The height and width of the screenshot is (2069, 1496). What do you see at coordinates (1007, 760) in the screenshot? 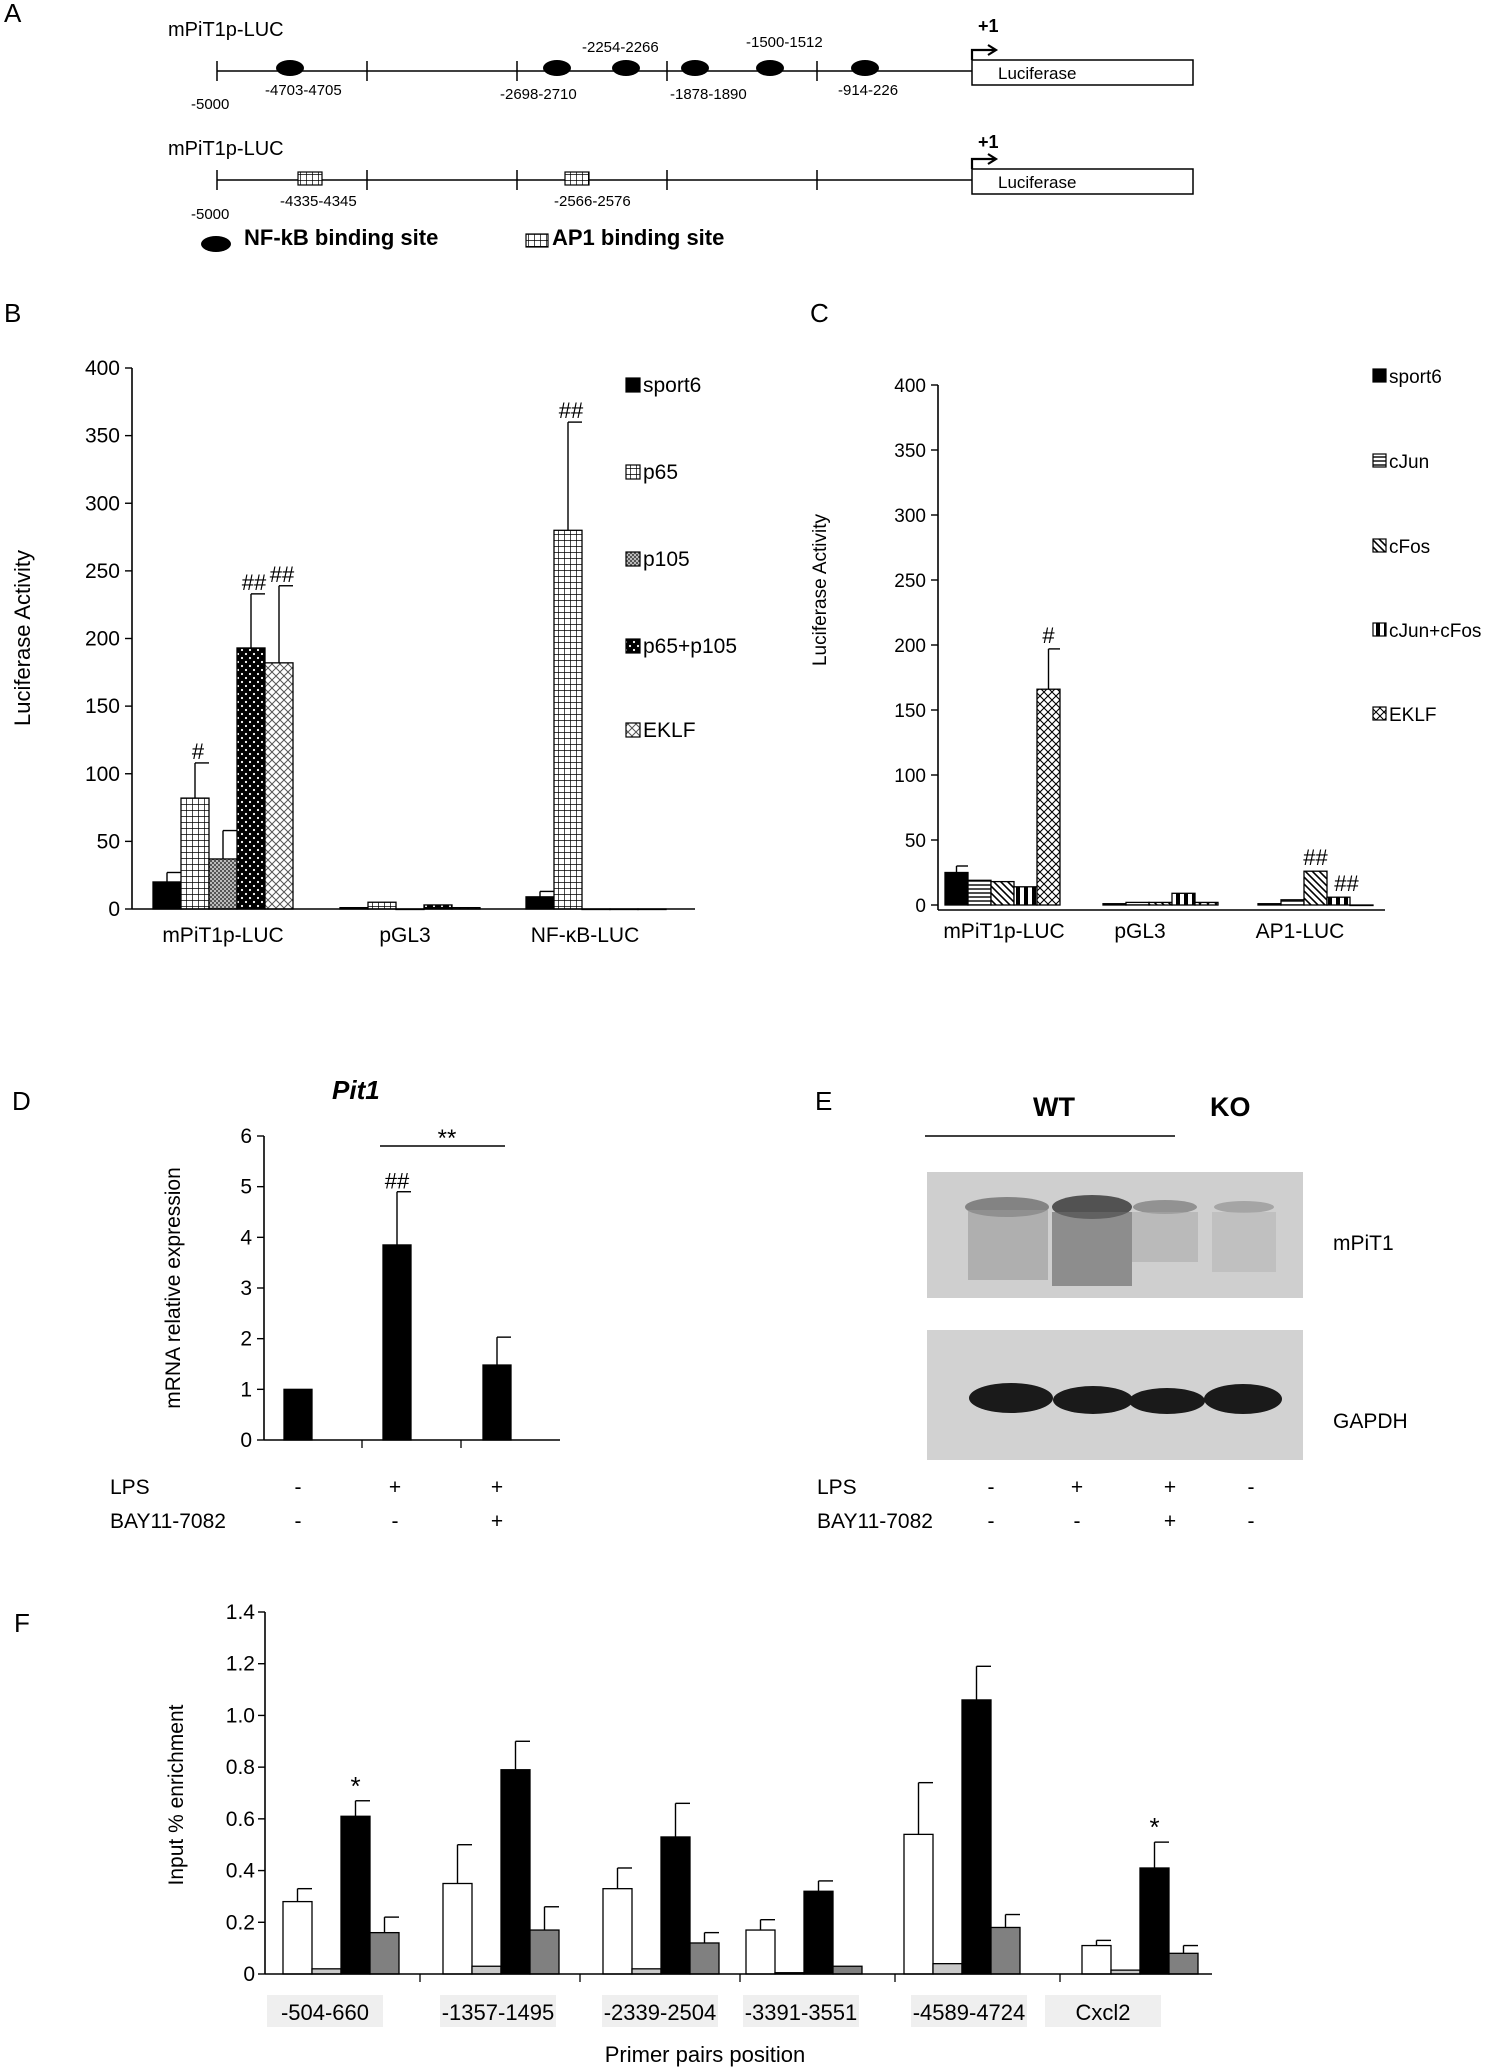
I see `chart-c-errors` at bounding box center [1007, 760].